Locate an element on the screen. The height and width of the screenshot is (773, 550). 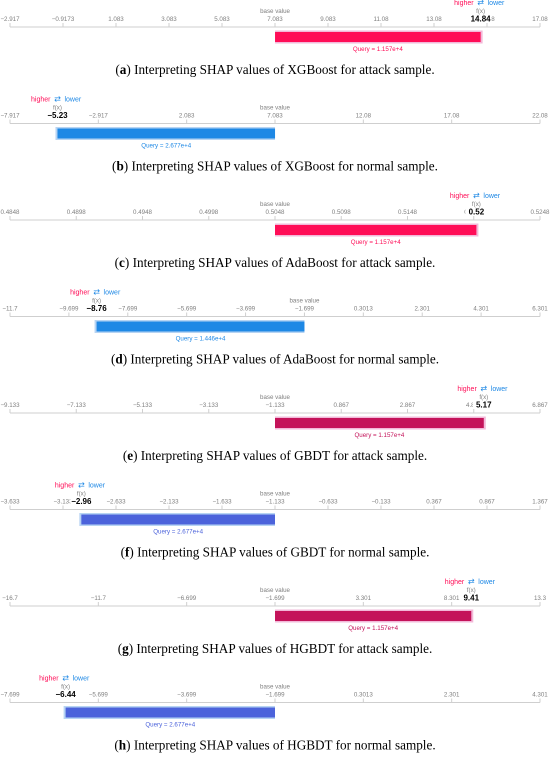
x-tick-label: 0.5048 is located at coordinates (275, 212).